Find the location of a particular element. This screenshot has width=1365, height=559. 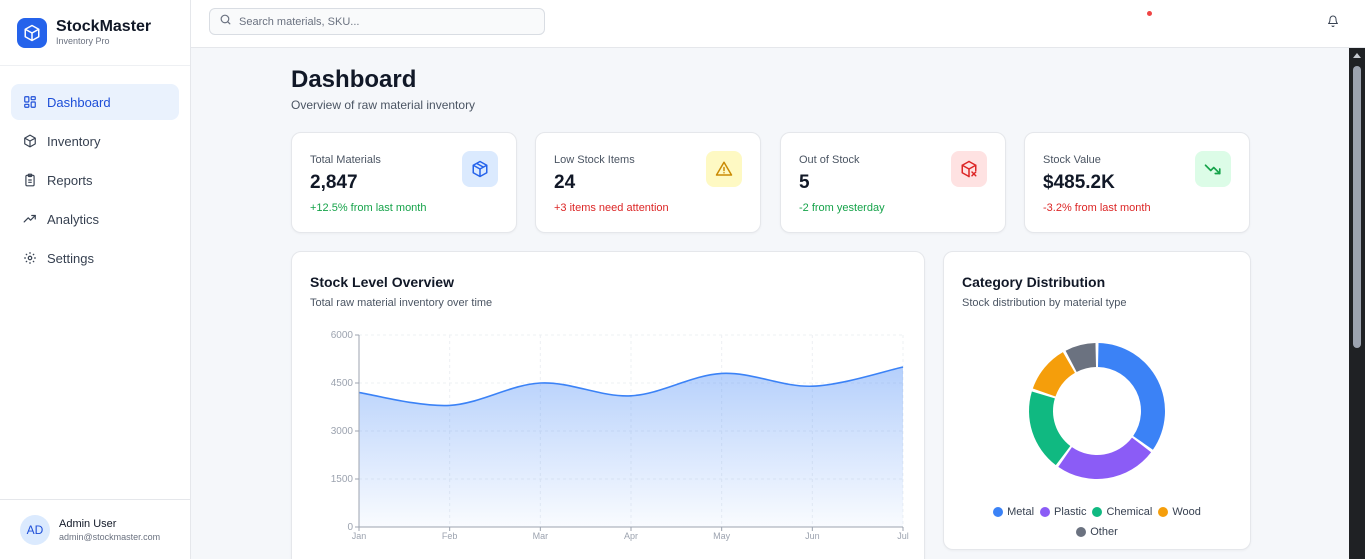

panel-subtitle: Stock distribution by material type is located at coordinates (1044, 303).